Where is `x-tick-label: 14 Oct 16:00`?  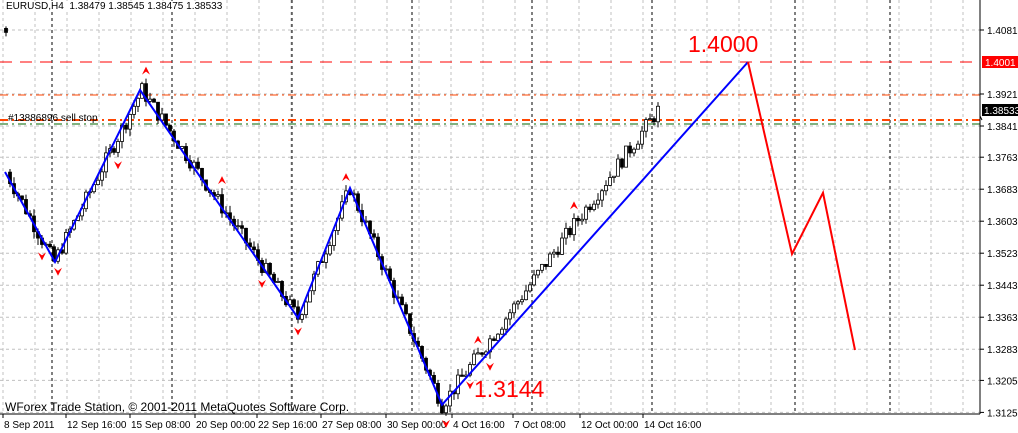
x-tick-label: 14 Oct 16:00 is located at coordinates (673, 425).